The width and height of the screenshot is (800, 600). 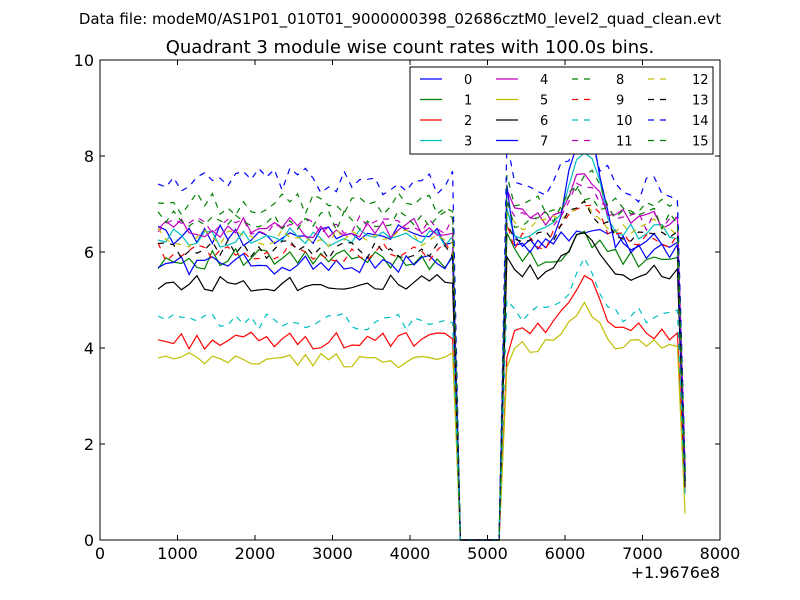 What do you see at coordinates (89, 252) in the screenshot?
I see `y-tick-label: 6` at bounding box center [89, 252].